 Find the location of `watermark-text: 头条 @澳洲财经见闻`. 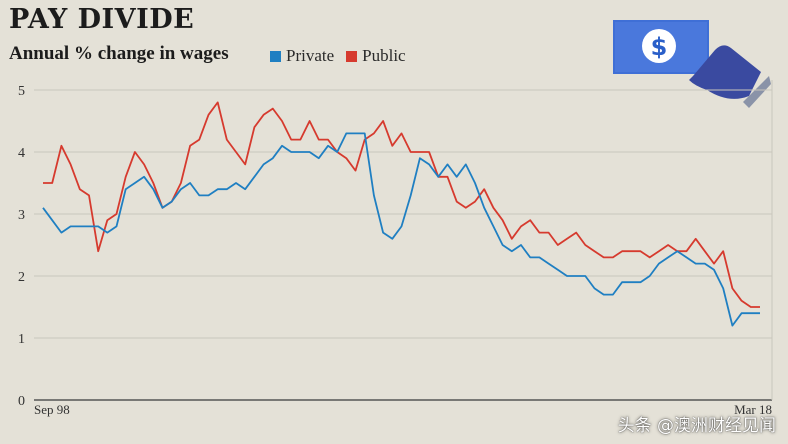

watermark-text: 头条 @澳洲财经见闻 is located at coordinates (696, 426).